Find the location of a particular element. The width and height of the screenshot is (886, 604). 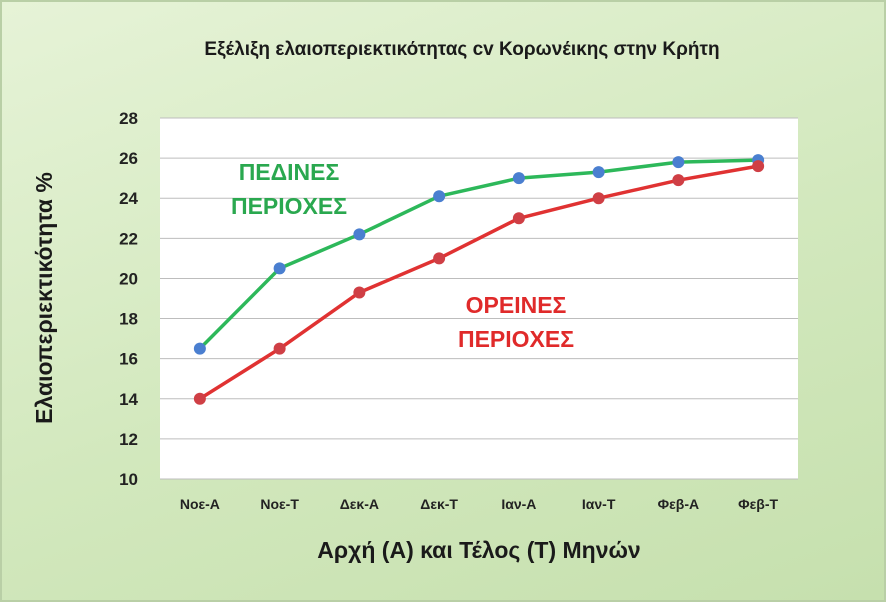

series-labels: ΠΕΔΙΝΕΣ ΠΕΡΙΟΧΕΣ ΟΡΕΙΝΕΣ ΠΕΡΙΟΧΕΣ is located at coordinates (402, 255).